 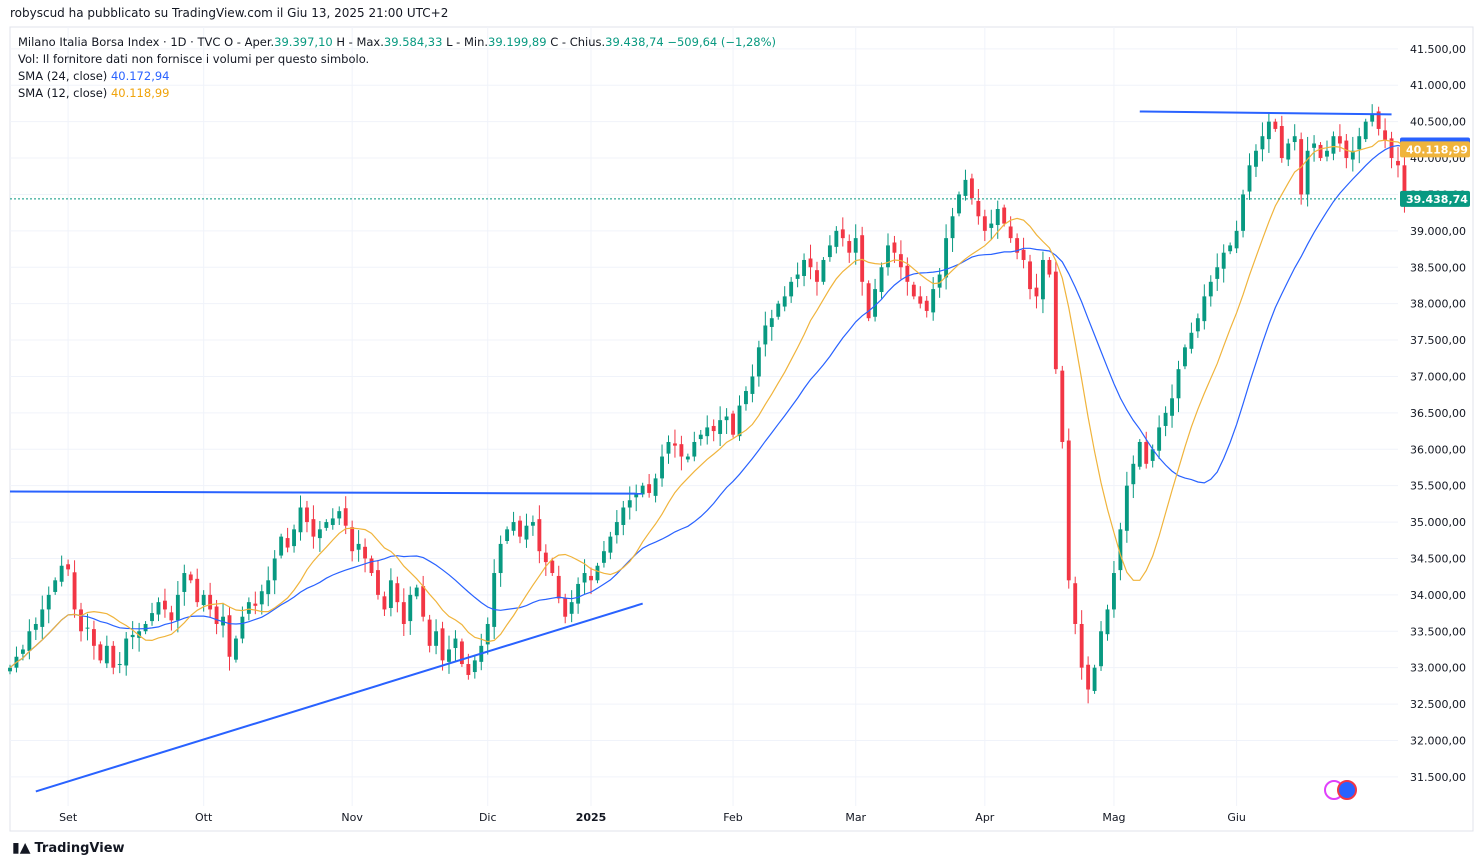 I want to click on footer-brand: ▮▲ TradingView, so click(x=68, y=848).